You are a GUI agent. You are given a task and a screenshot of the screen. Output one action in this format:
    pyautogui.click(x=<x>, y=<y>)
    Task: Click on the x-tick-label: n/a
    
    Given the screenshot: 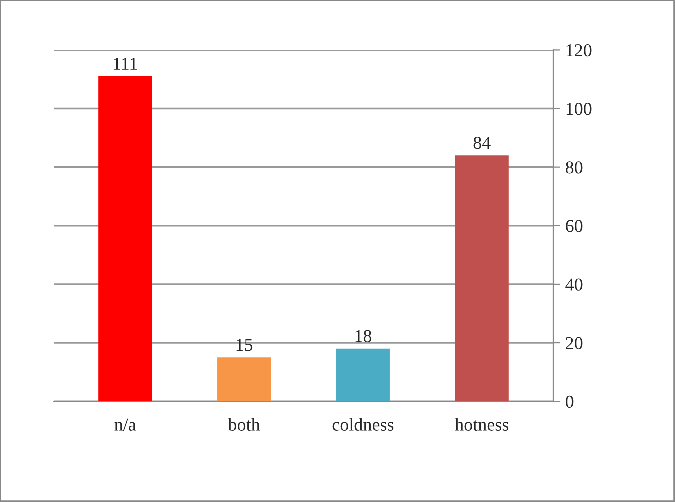 What is the action you would take?
    pyautogui.click(x=125, y=424)
    